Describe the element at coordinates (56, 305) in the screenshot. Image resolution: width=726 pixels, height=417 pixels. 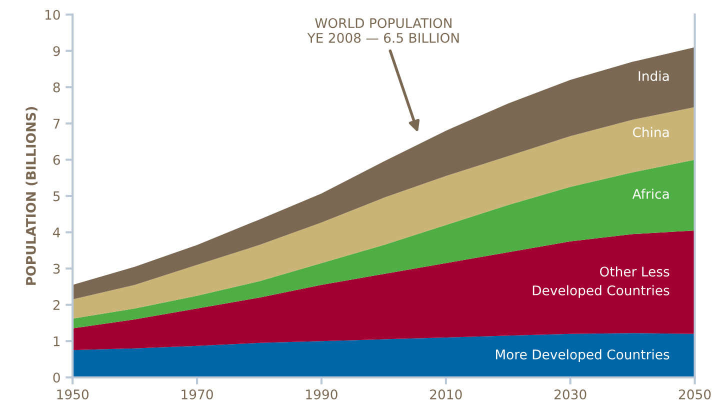
I see `y-tick-label: 2` at that location.